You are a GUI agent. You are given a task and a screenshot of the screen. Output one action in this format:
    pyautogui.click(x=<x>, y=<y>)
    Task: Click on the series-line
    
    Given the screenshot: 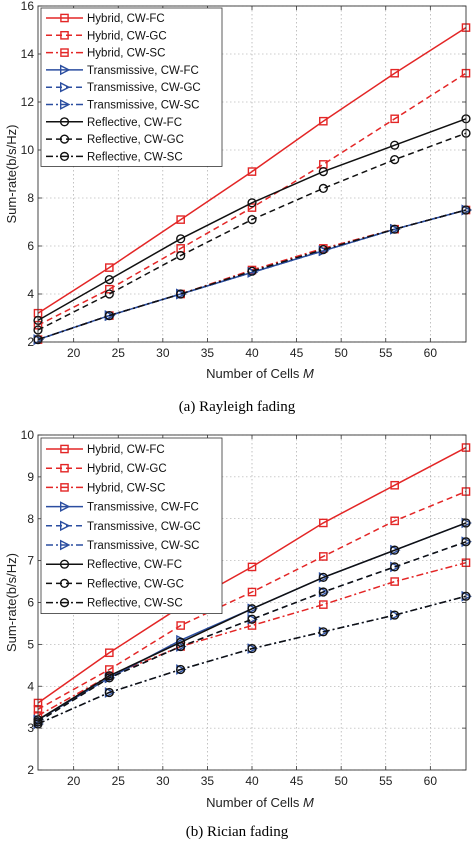 What is the action you would take?
    pyautogui.click(x=252, y=275)
    